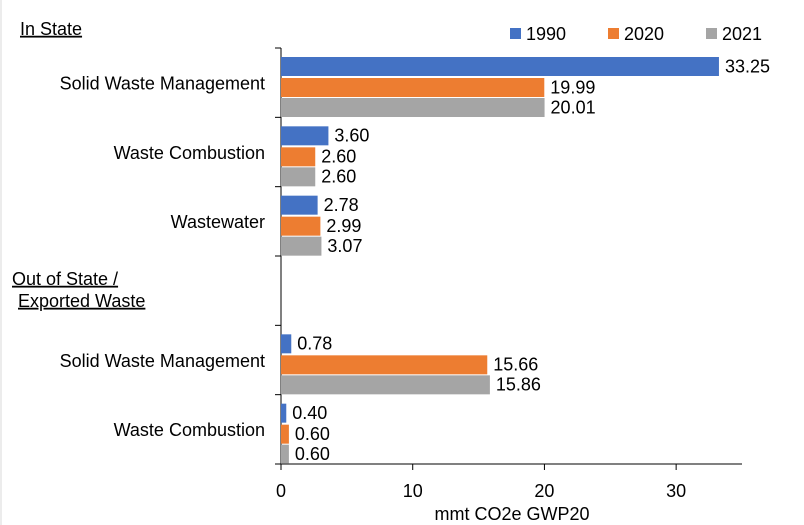 This screenshot has height=525, width=804. Describe the element at coordinates (644, 34) in the screenshot. I see `legend-label: 2020` at that location.